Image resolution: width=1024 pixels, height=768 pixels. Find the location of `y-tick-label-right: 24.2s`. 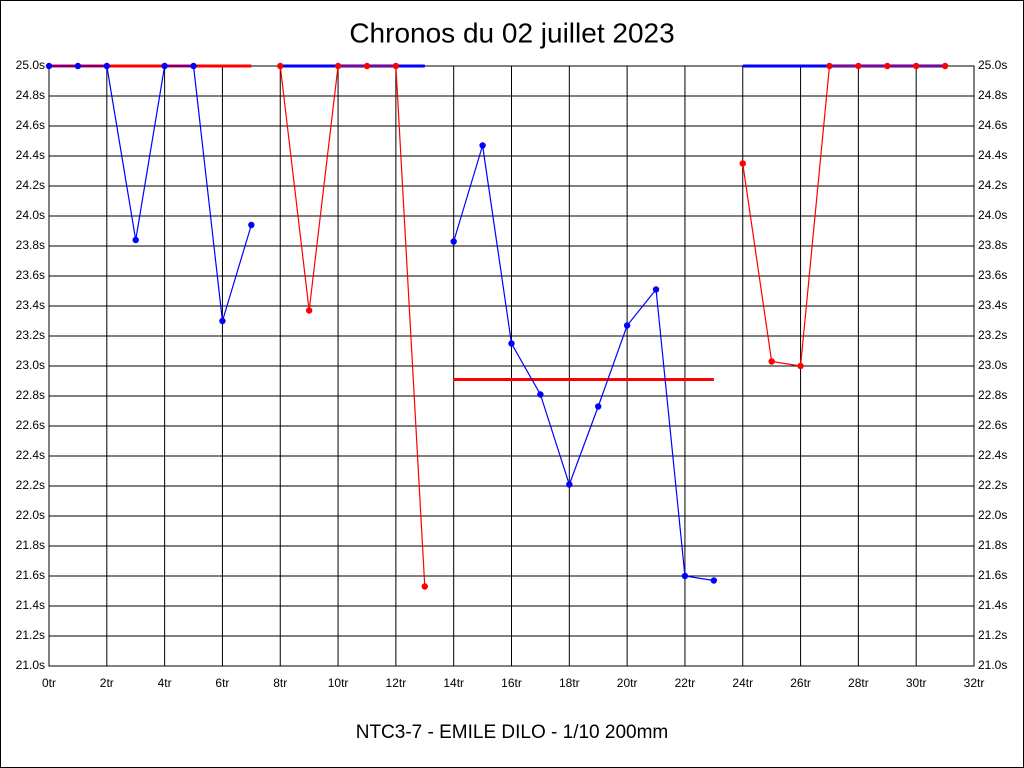

y-tick-label-right: 24.2s is located at coordinates (992, 185).